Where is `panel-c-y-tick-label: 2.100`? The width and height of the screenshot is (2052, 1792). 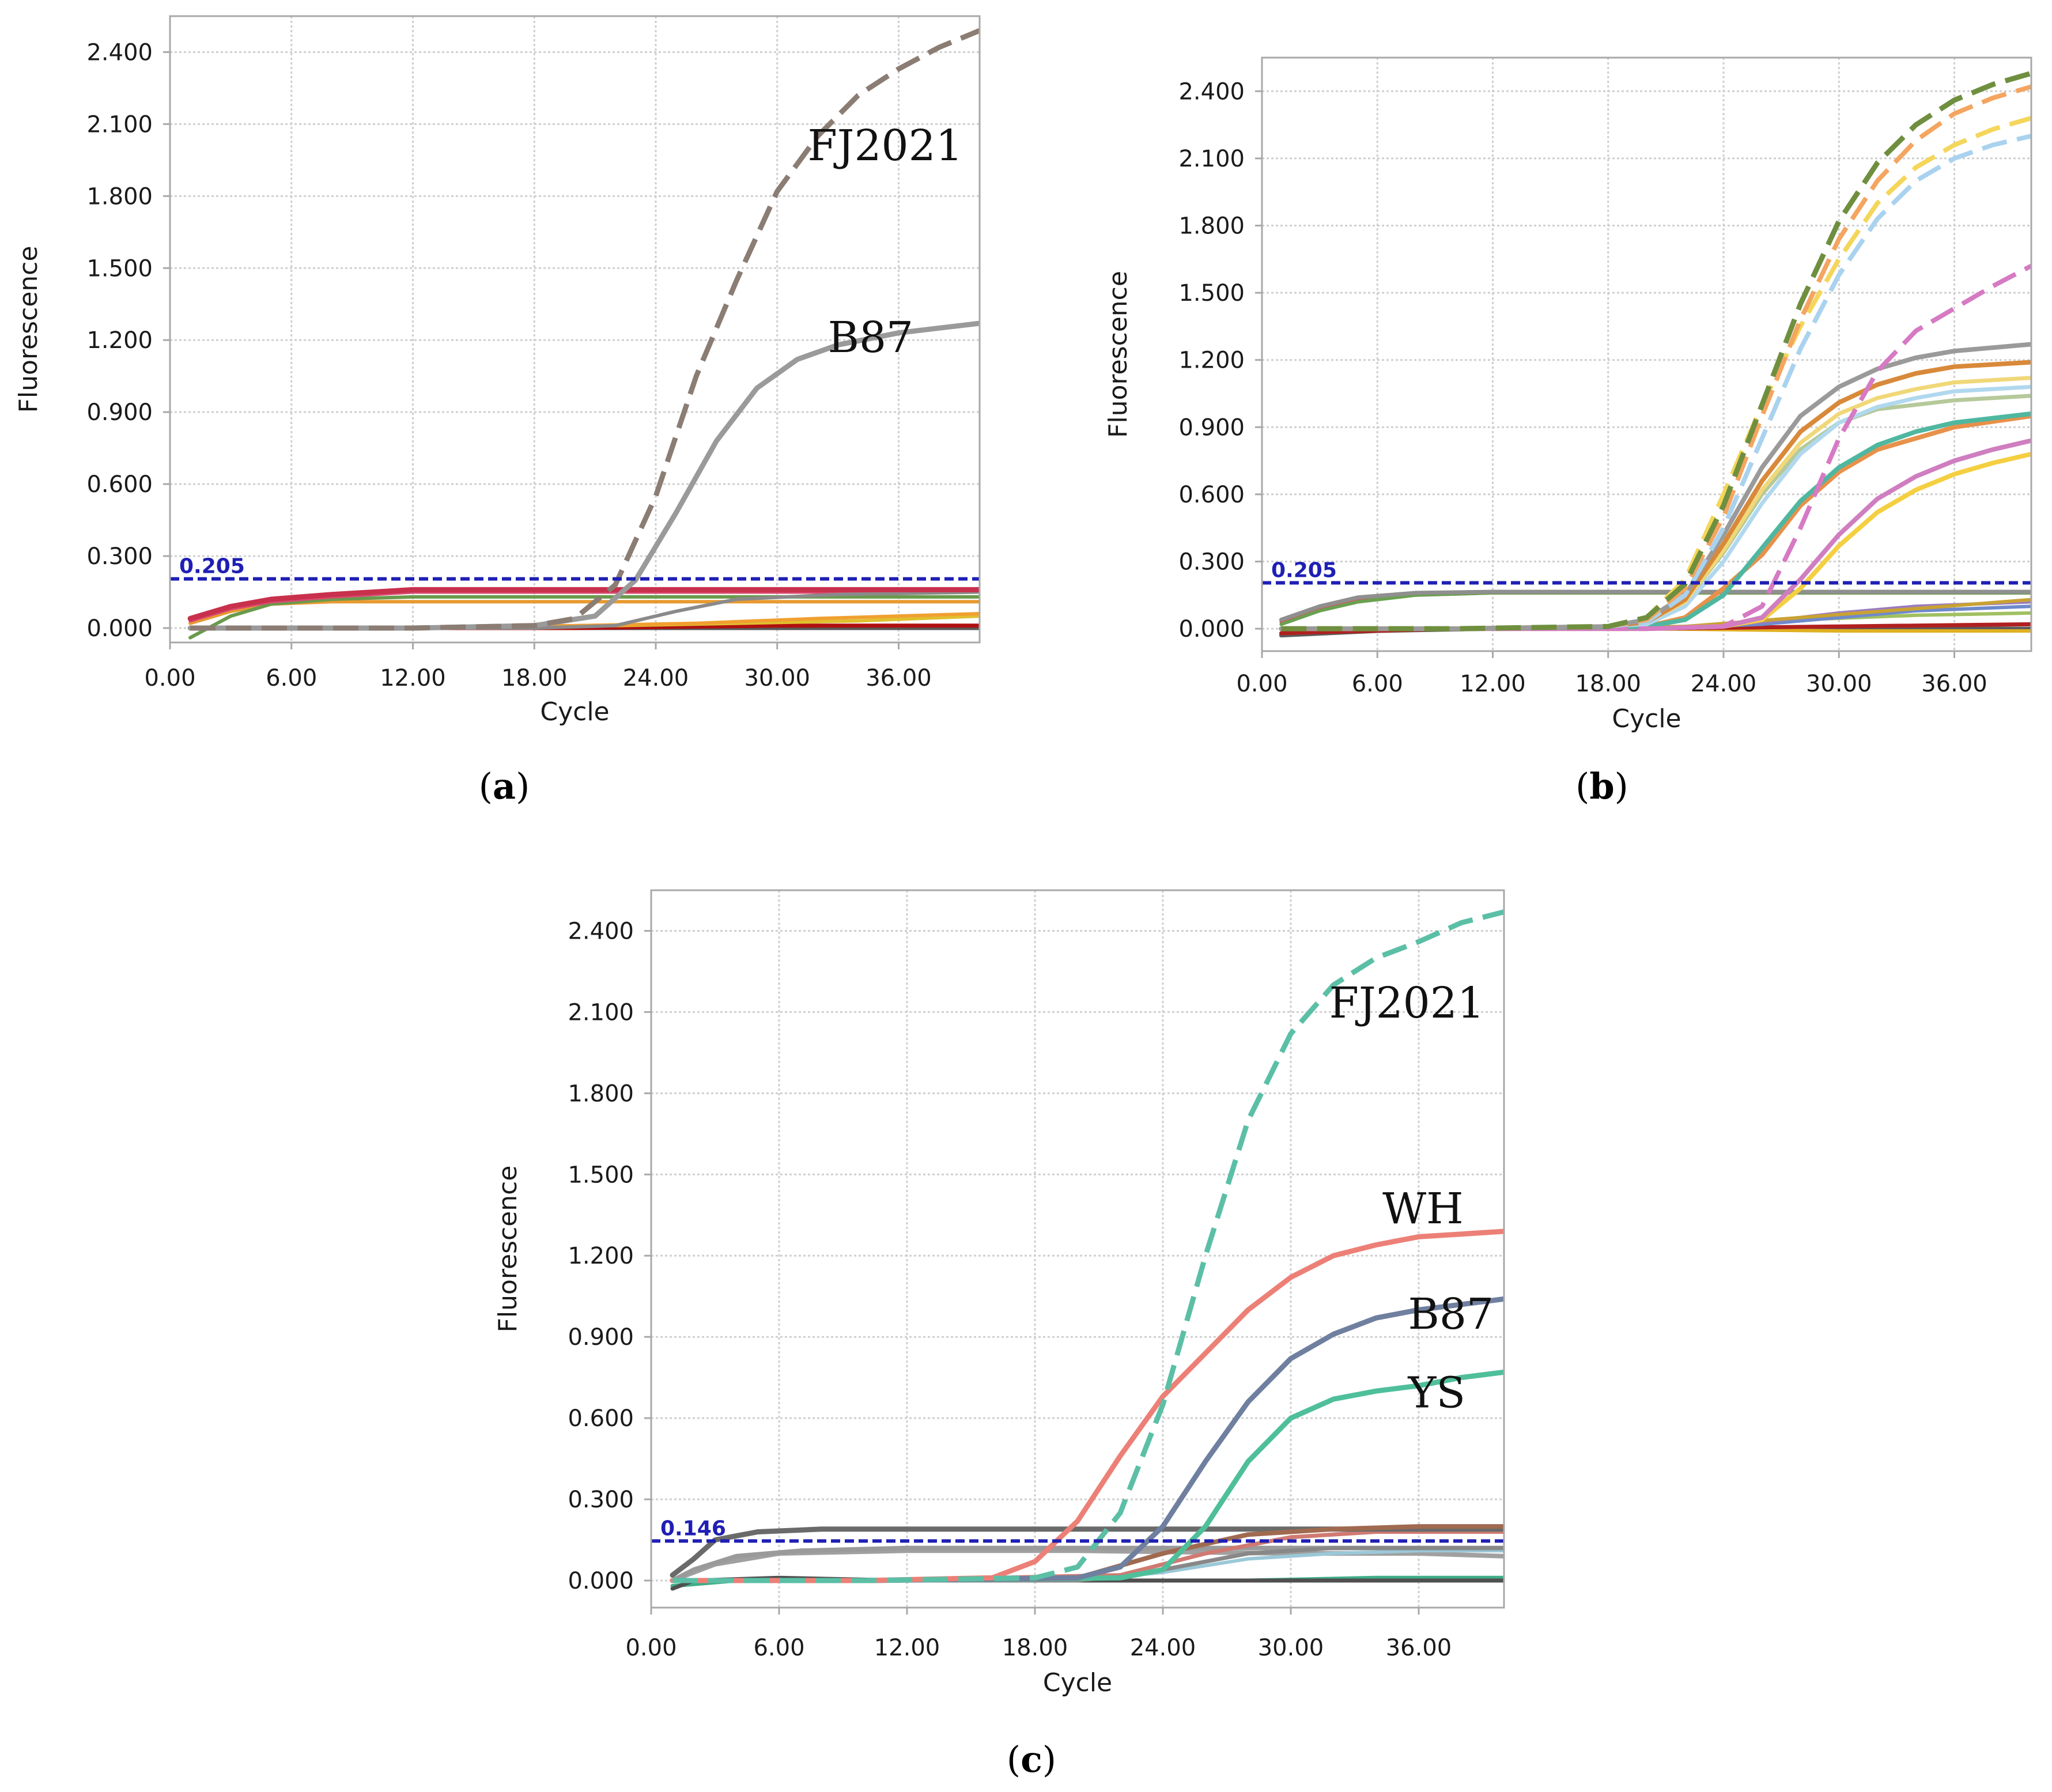 panel-c-y-tick-label: 2.100 is located at coordinates (601, 1012).